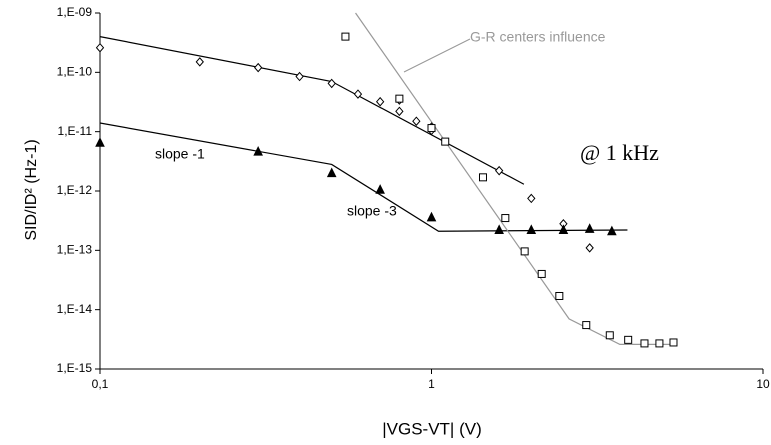 Image resolution: width=771 pixels, height=445 pixels. Describe the element at coordinates (75, 12) in the screenshot. I see `y-tick-label: 1,E-09` at that location.